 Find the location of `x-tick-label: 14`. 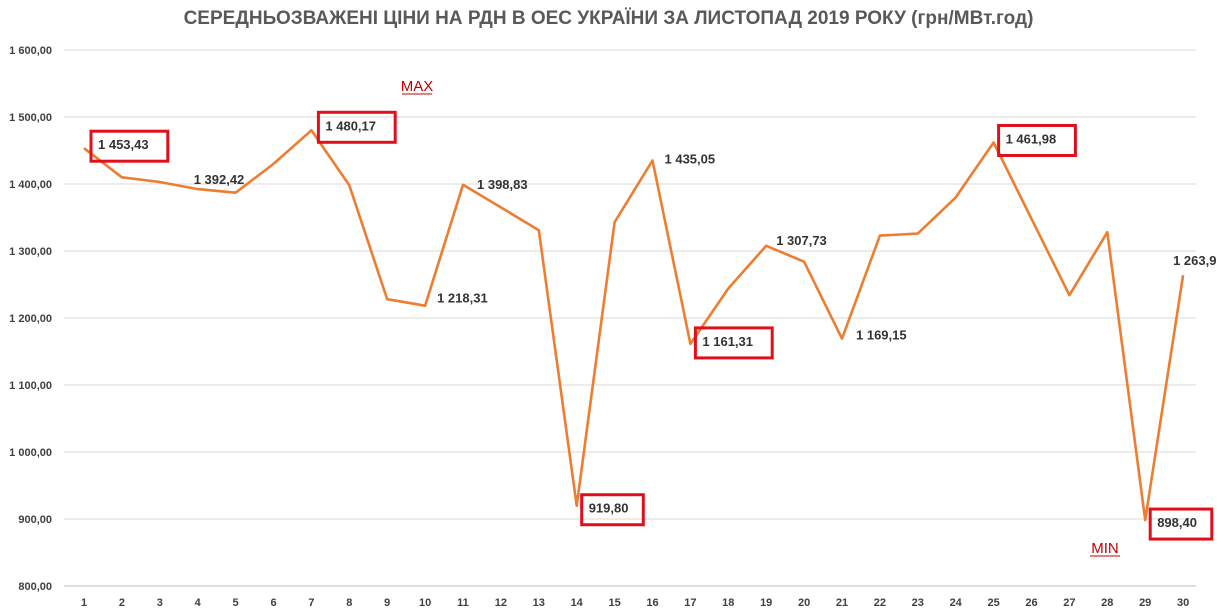

x-tick-label: 14 is located at coordinates (577, 603).